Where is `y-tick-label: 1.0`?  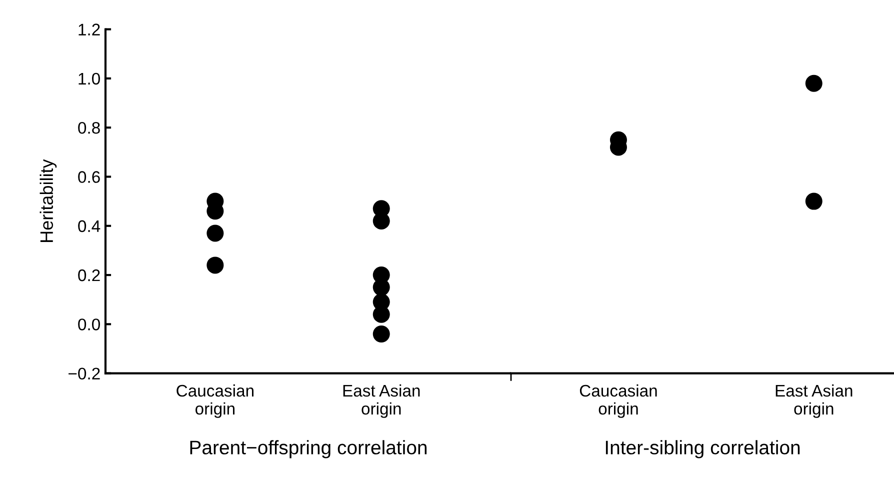
y-tick-label: 1.0 is located at coordinates (89, 78).